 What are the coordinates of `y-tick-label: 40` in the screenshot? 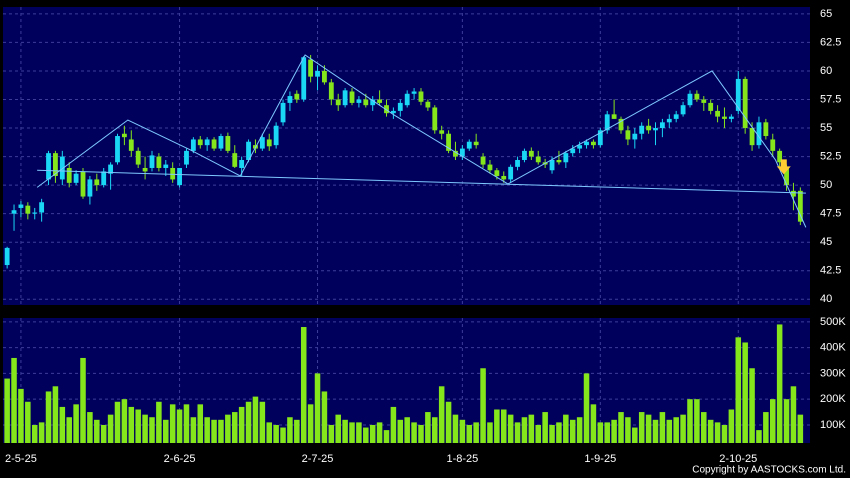 It's located at (826, 299).